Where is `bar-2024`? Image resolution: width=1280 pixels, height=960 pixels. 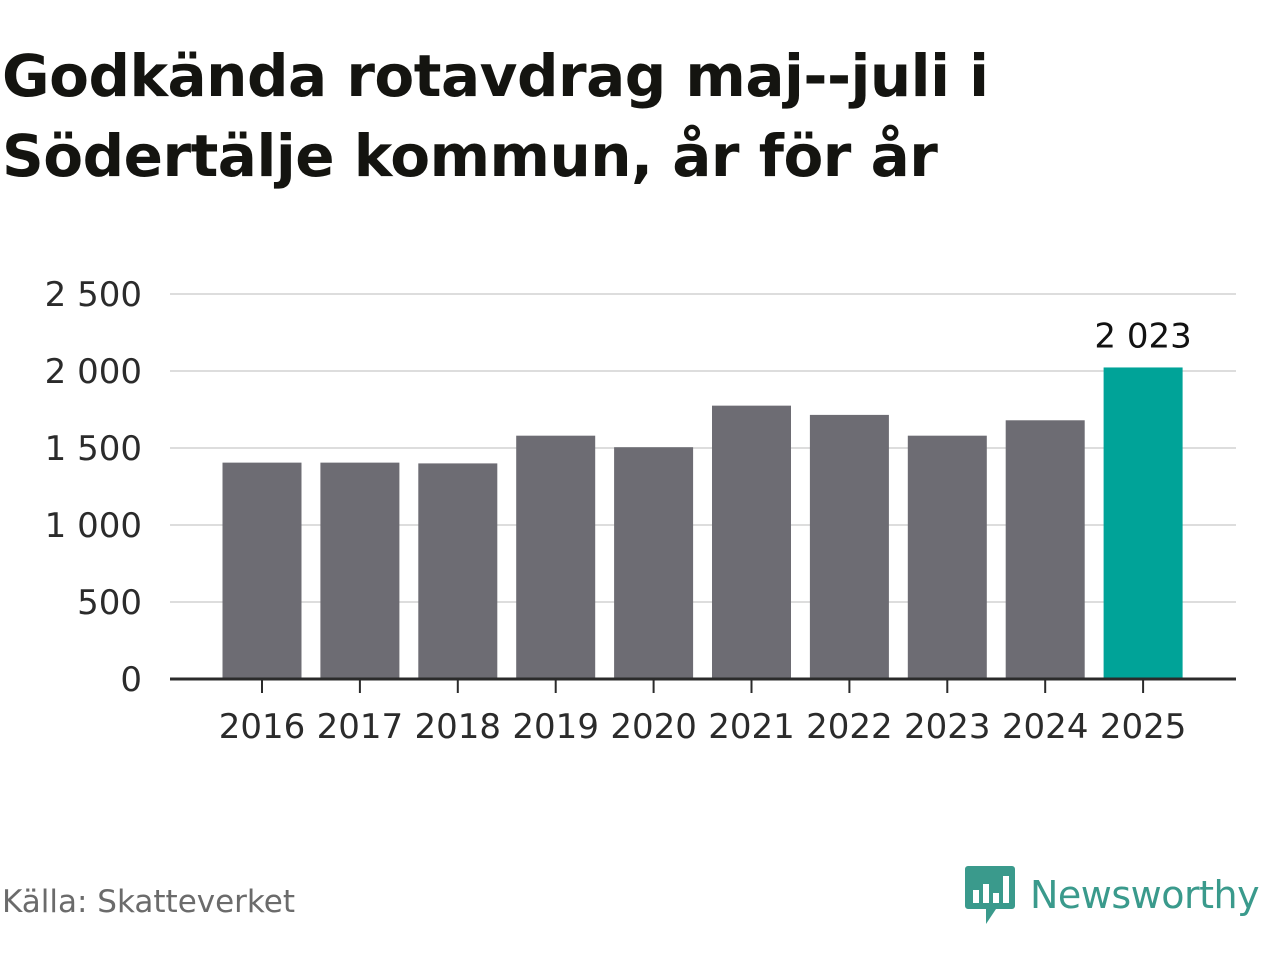
bar-2024 is located at coordinates (1045, 549).